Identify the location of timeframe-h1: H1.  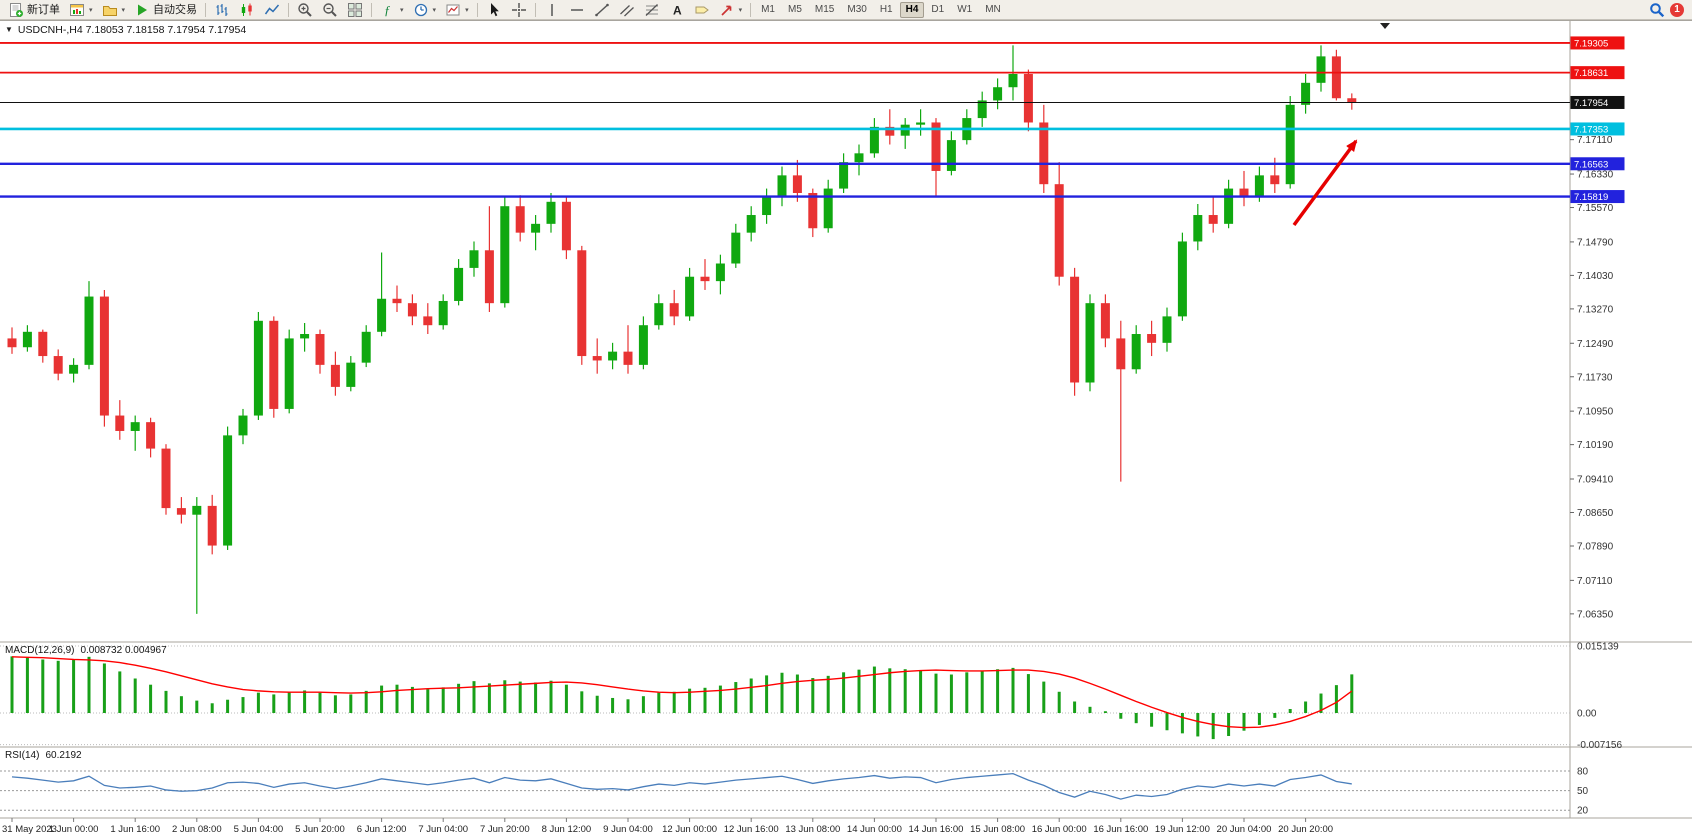
(886, 9).